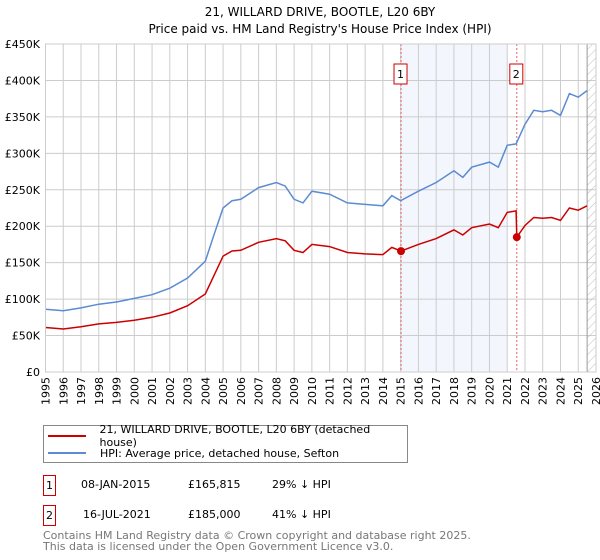 The height and width of the screenshot is (560, 600). What do you see at coordinates (595, 391) in the screenshot?
I see `x-tick-label: 2026` at bounding box center [595, 391].